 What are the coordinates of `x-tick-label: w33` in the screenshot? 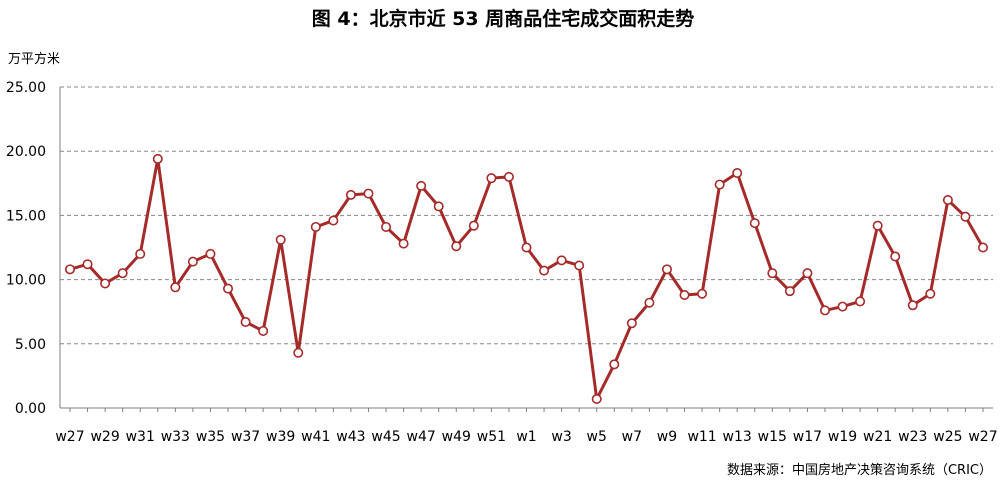 It's located at (175, 437).